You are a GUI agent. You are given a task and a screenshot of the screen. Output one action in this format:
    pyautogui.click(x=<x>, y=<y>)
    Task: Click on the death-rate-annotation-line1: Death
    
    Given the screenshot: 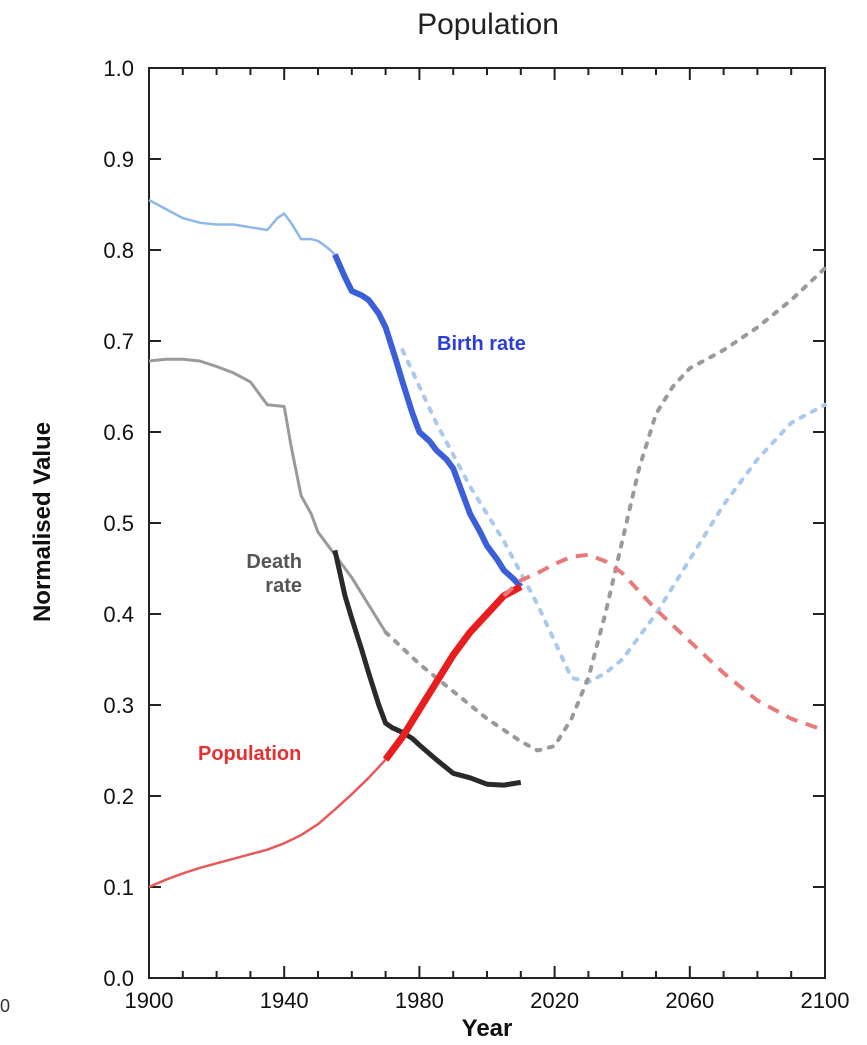 What is the action you would take?
    pyautogui.click(x=274, y=562)
    